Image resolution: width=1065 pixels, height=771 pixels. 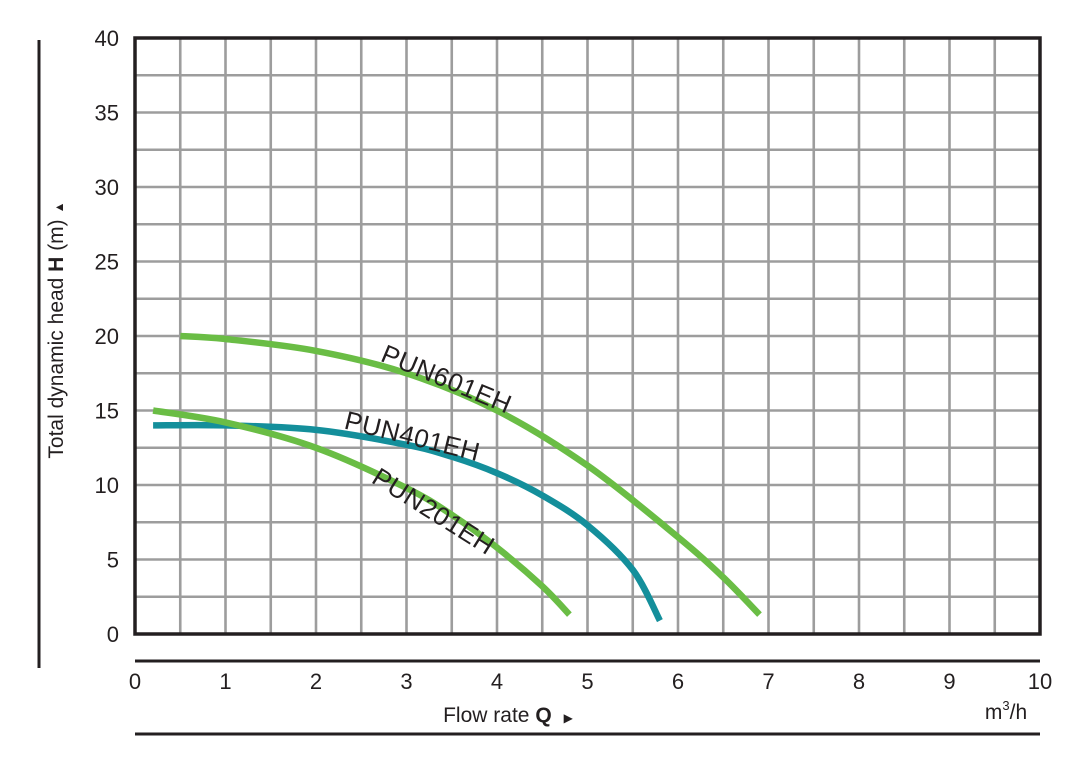 What do you see at coordinates (107, 113) in the screenshot?
I see `y-tick-label: 35` at bounding box center [107, 113].